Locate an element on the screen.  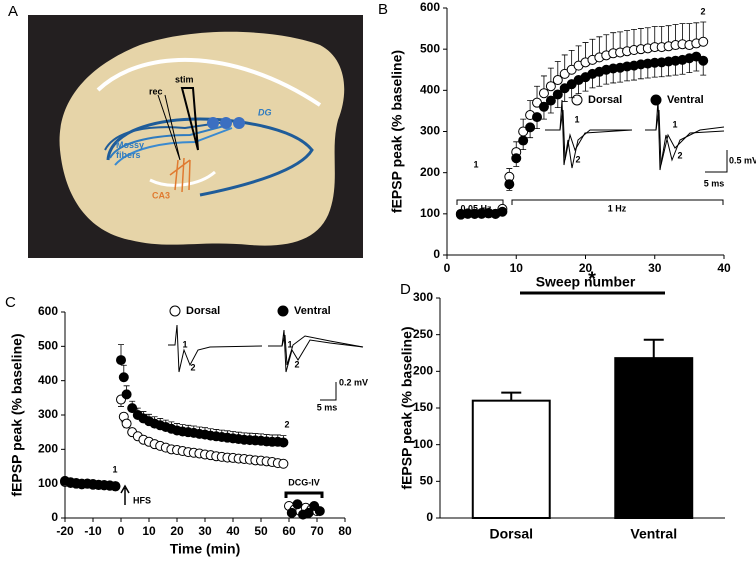
annotation: 1 Hz is located at coordinates (617, 208).